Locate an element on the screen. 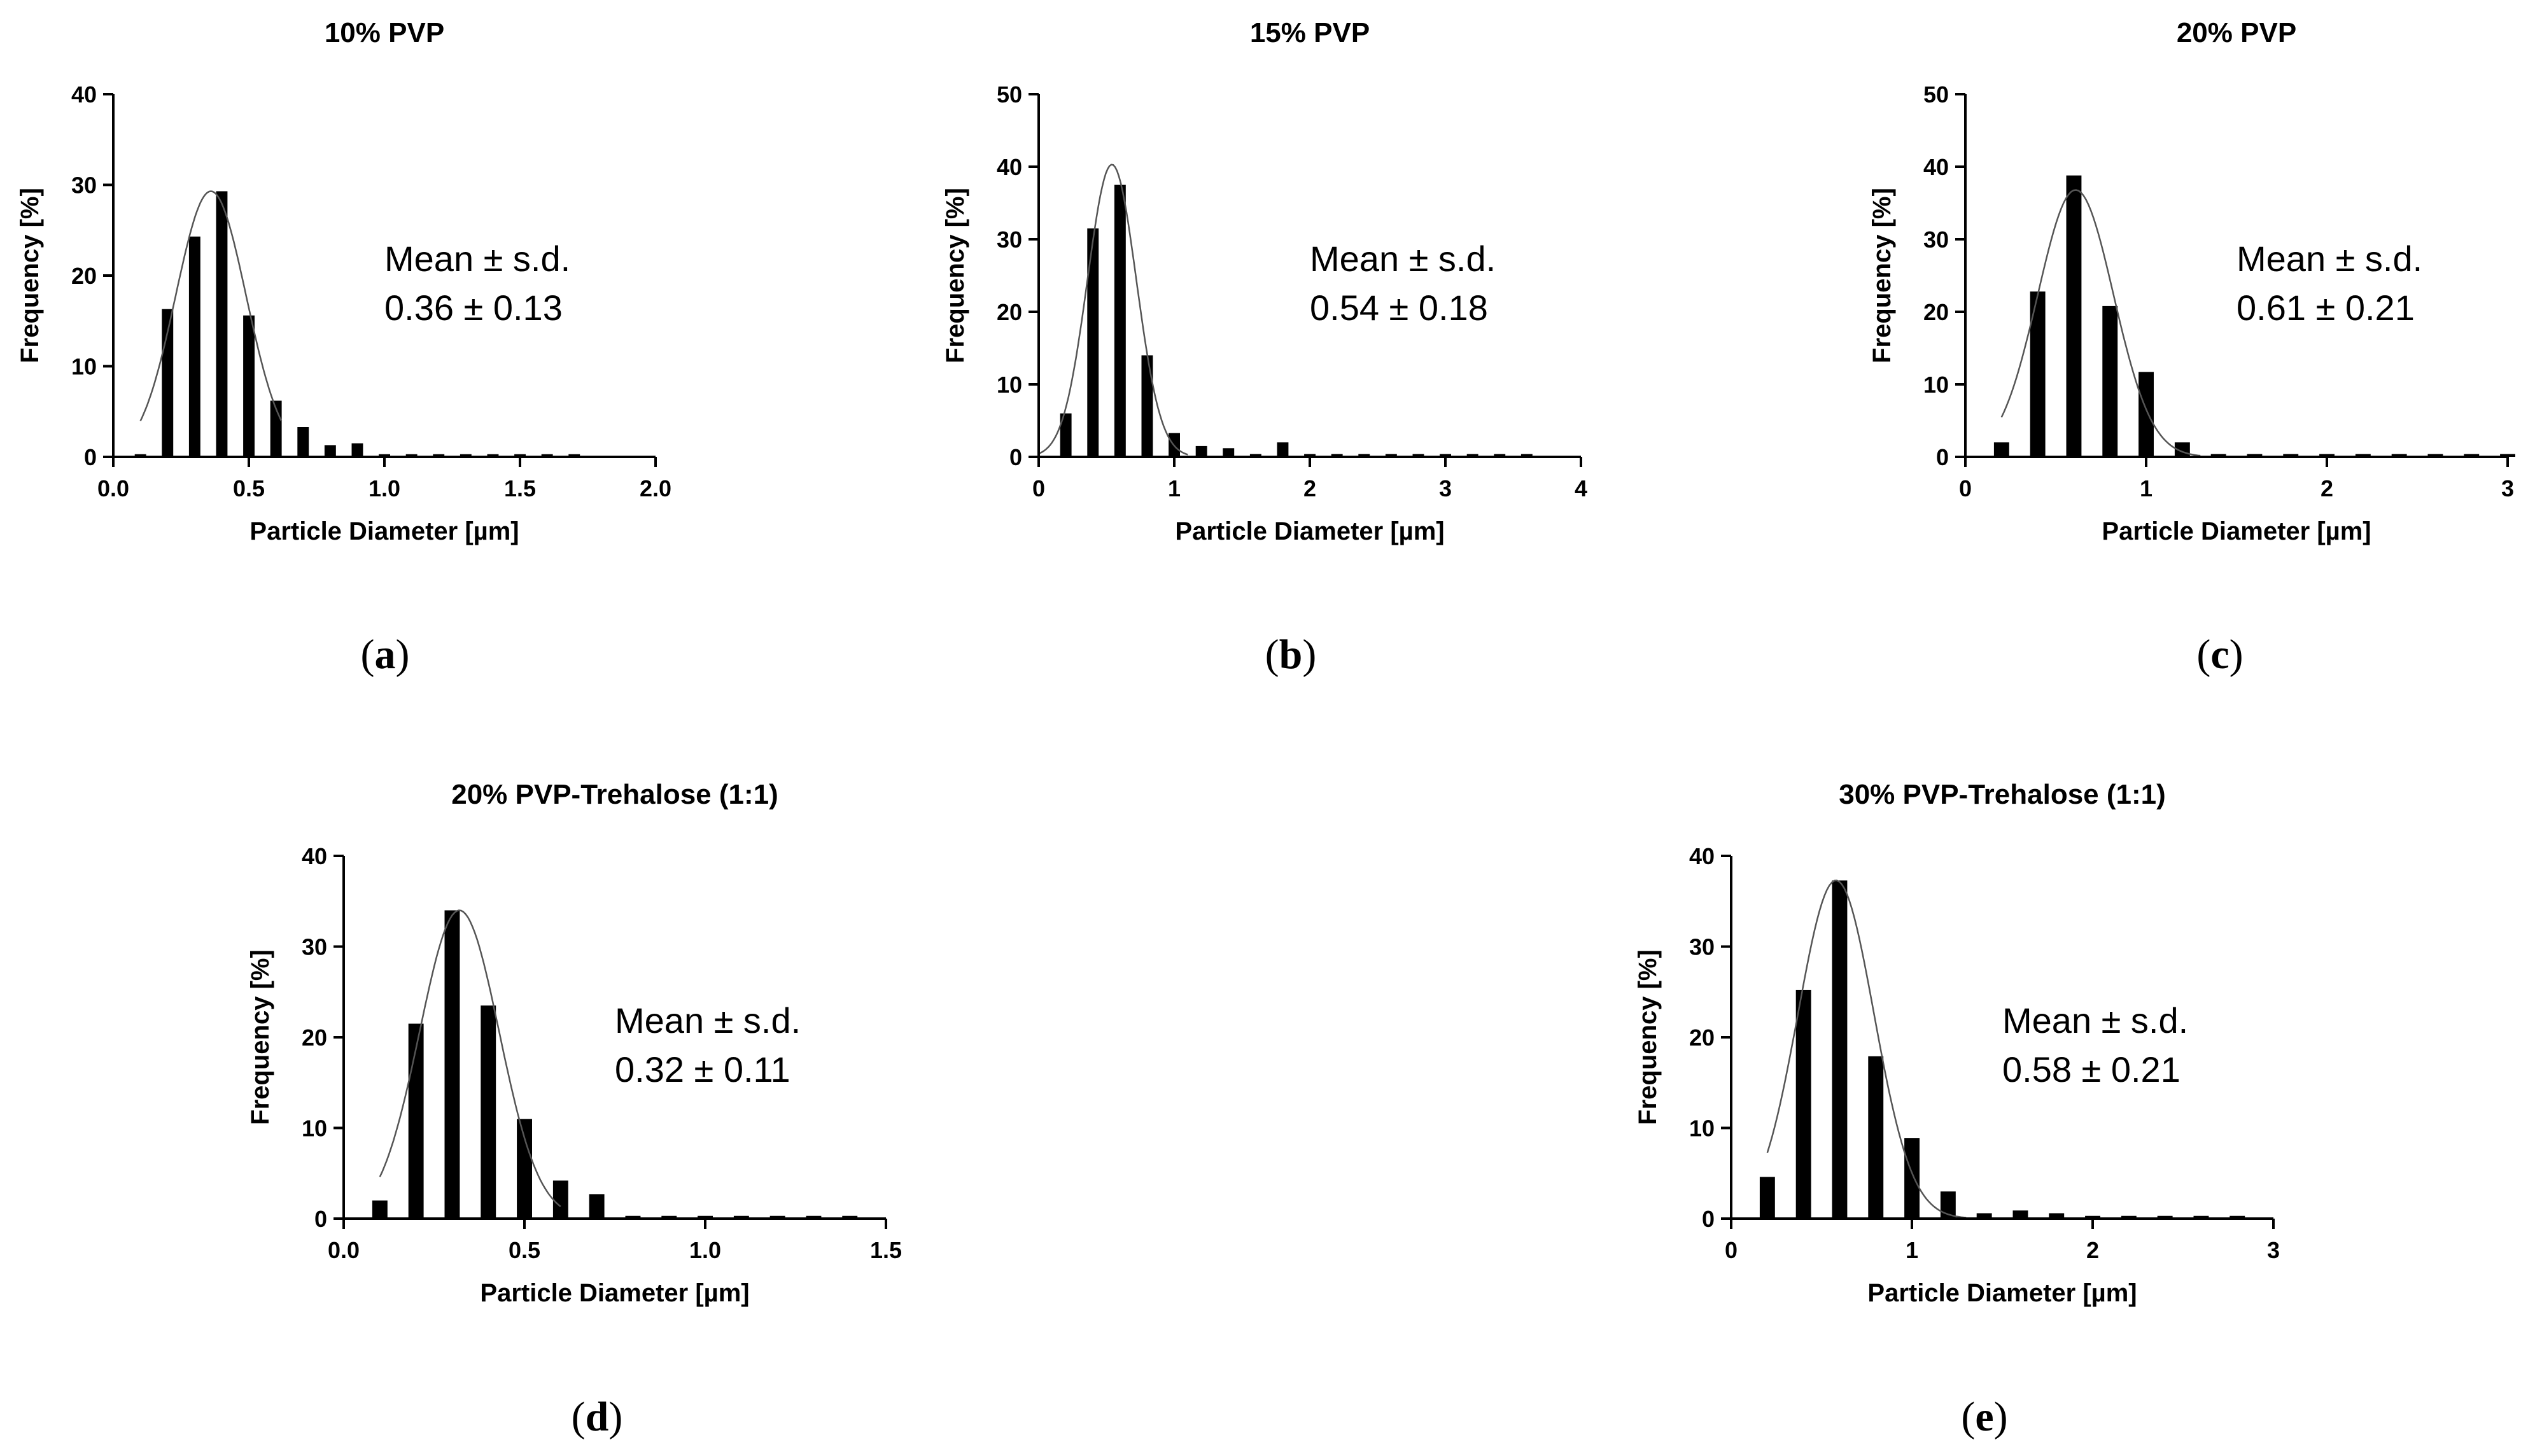 The image size is (2528, 1456). y-axis-label: Frequency [%] is located at coordinates (30, 275).